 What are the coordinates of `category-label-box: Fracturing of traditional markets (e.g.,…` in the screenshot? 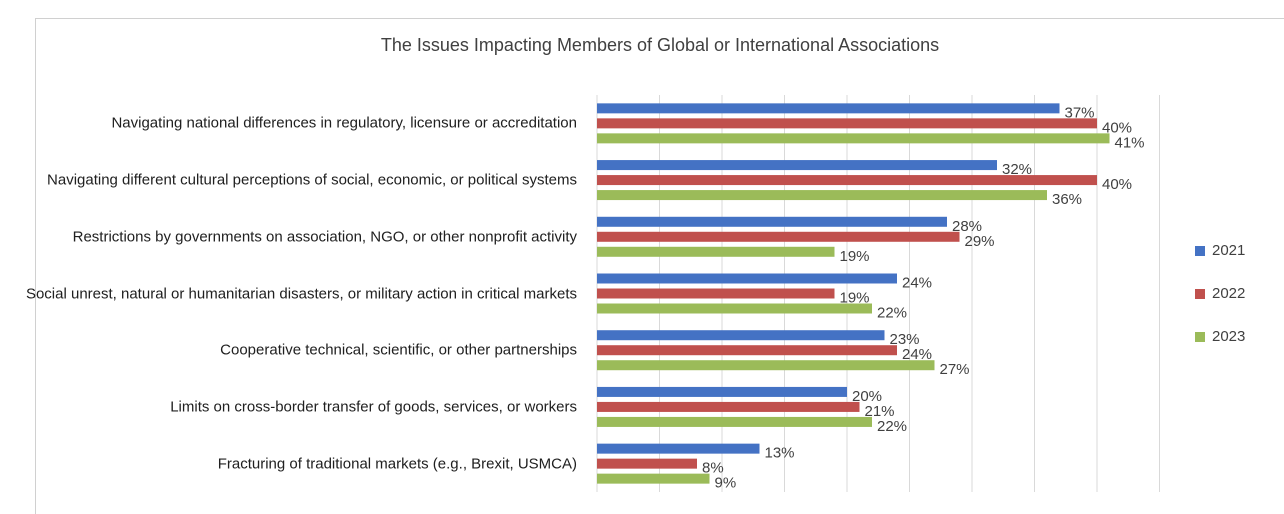 It's located at (297, 463).